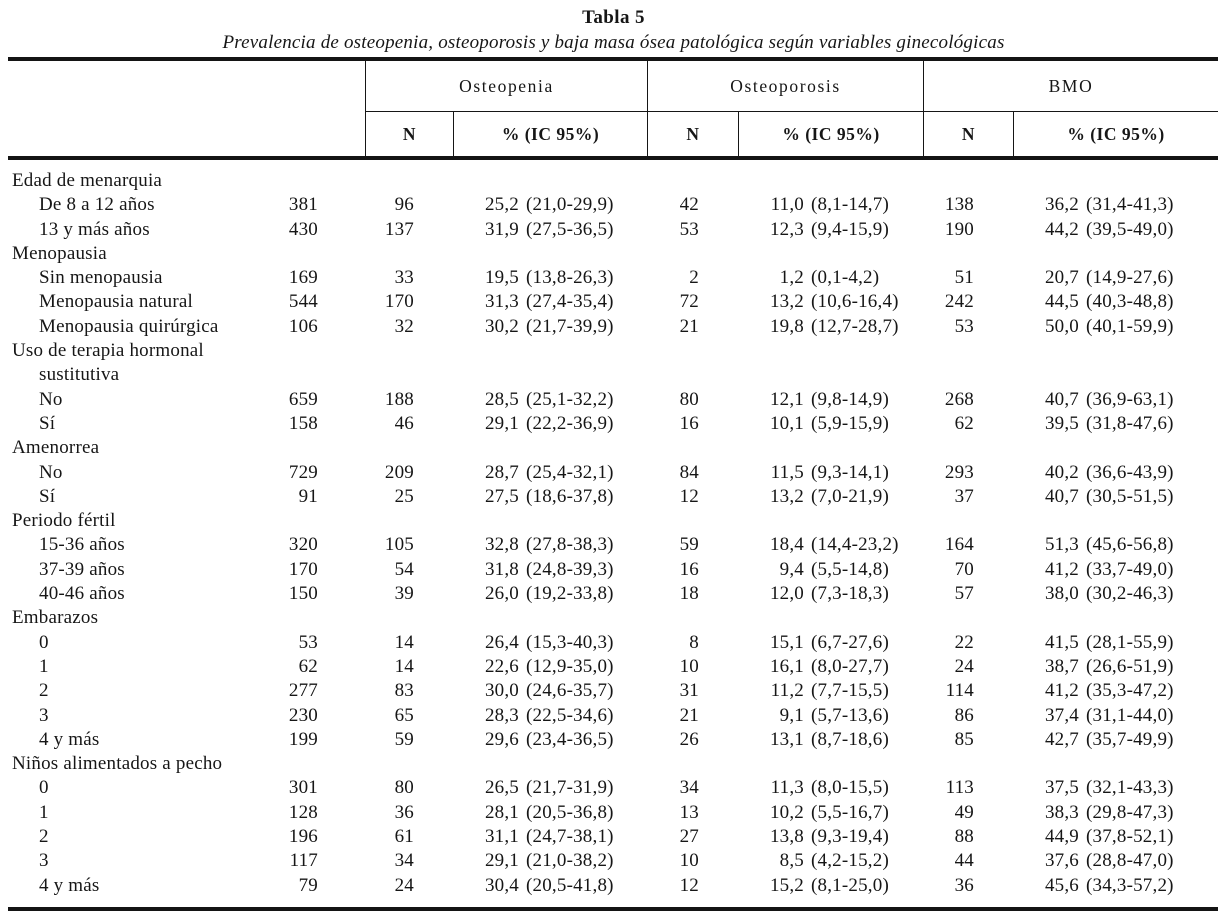 This screenshot has height=922, width=1227. What do you see at coordinates (399, 472) in the screenshot?
I see `n-value-osteopenia: 209` at bounding box center [399, 472].